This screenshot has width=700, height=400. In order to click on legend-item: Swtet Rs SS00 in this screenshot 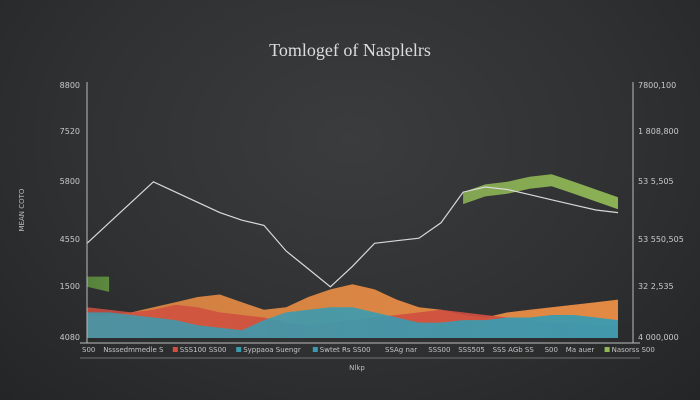, I will do `click(341, 350)`.